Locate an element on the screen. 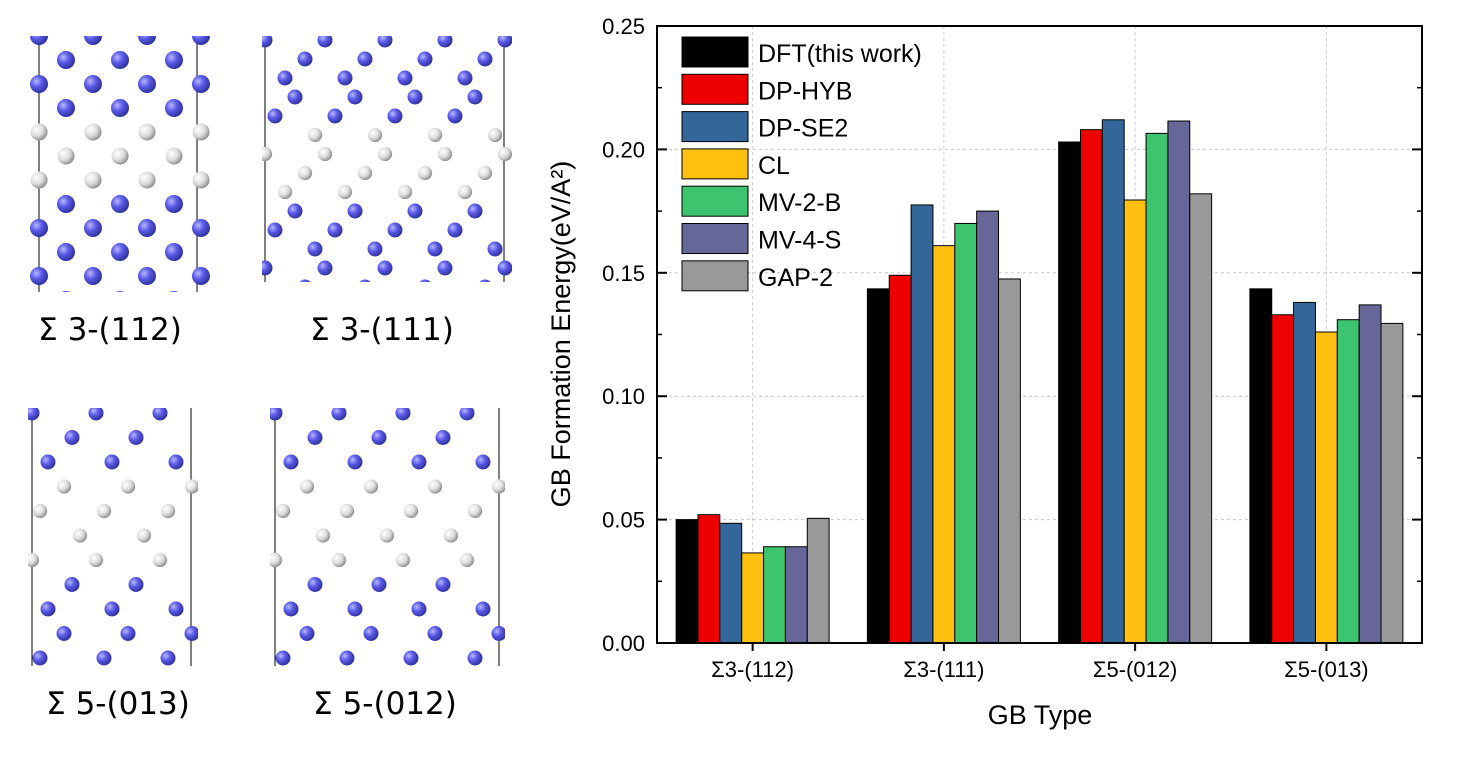 This screenshot has height=783, width=1469. structure-caption-sigma3-112: Σ 3-(112) is located at coordinates (110, 330).